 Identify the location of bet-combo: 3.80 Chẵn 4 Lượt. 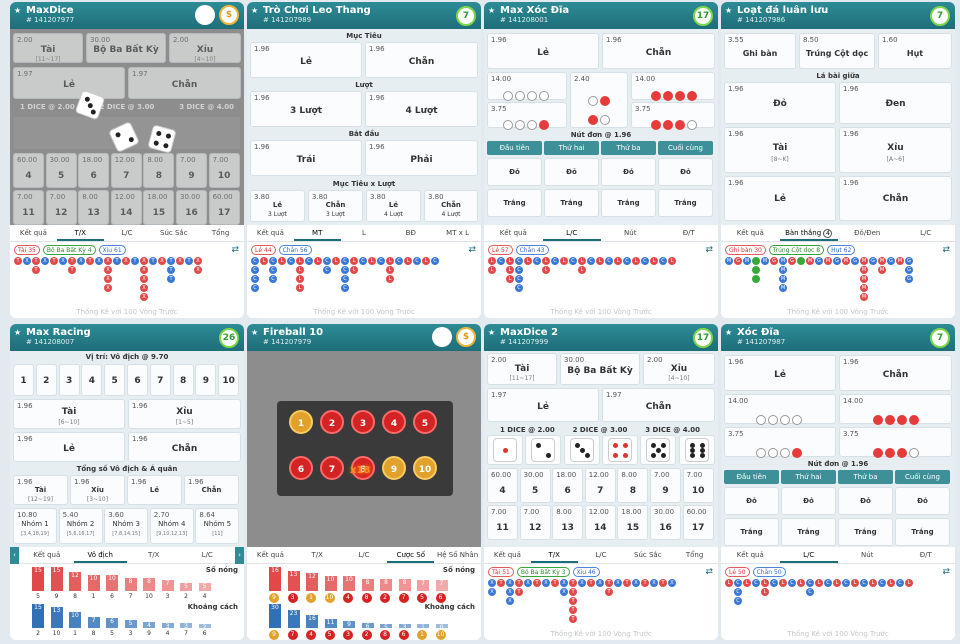
(451, 206).